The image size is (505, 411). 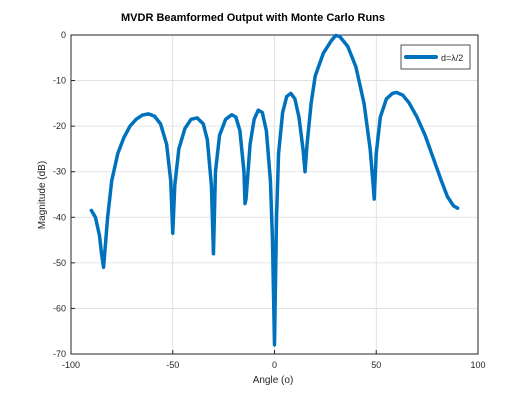 I want to click on y-tick-label: -30, so click(x=59, y=172).